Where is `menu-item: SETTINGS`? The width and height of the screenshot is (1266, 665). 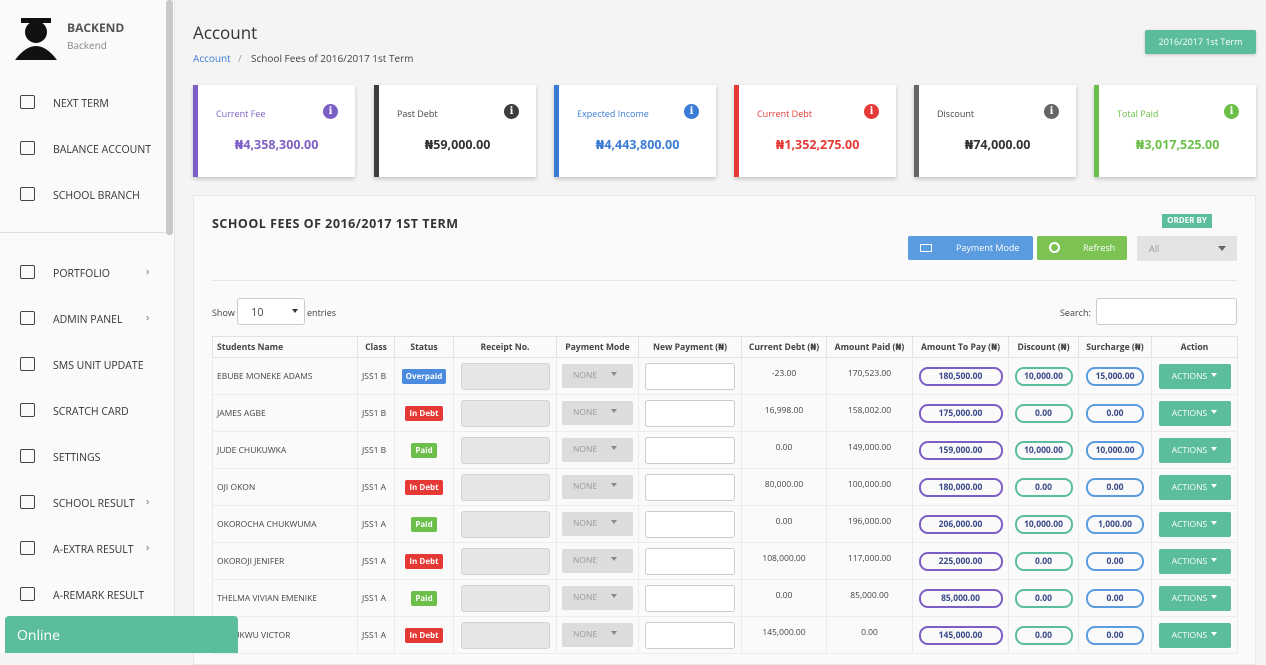
menu-item: SETTINGS is located at coordinates (82, 457).